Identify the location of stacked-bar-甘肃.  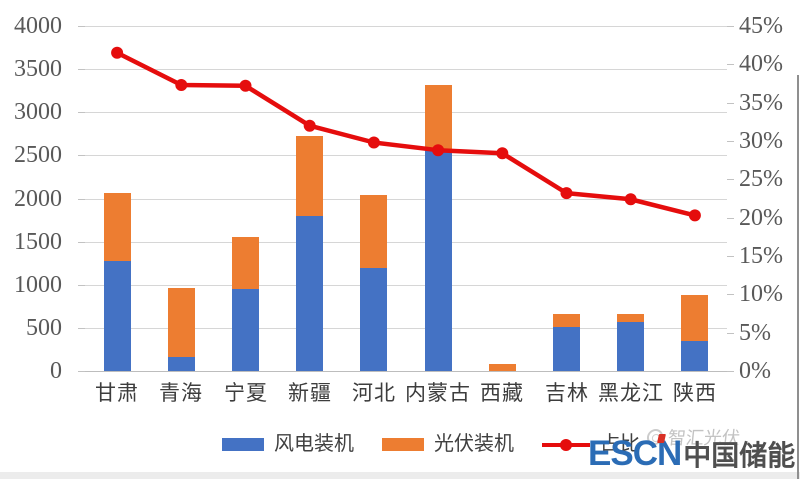
(117, 198).